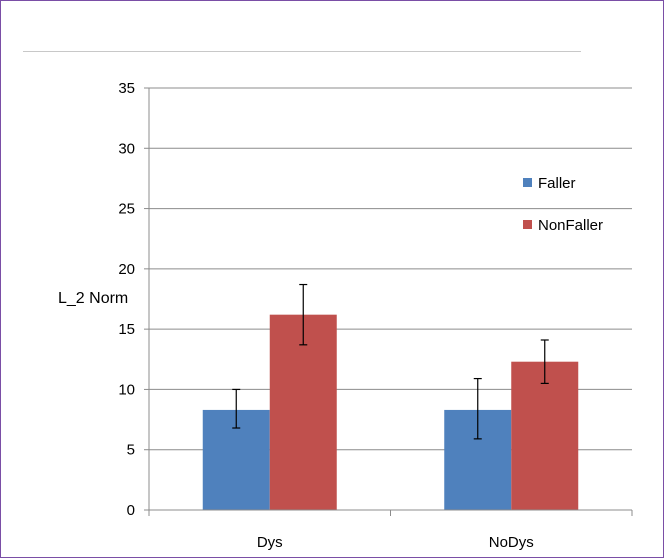  I want to click on y-tick-label: 5, so click(131, 450).